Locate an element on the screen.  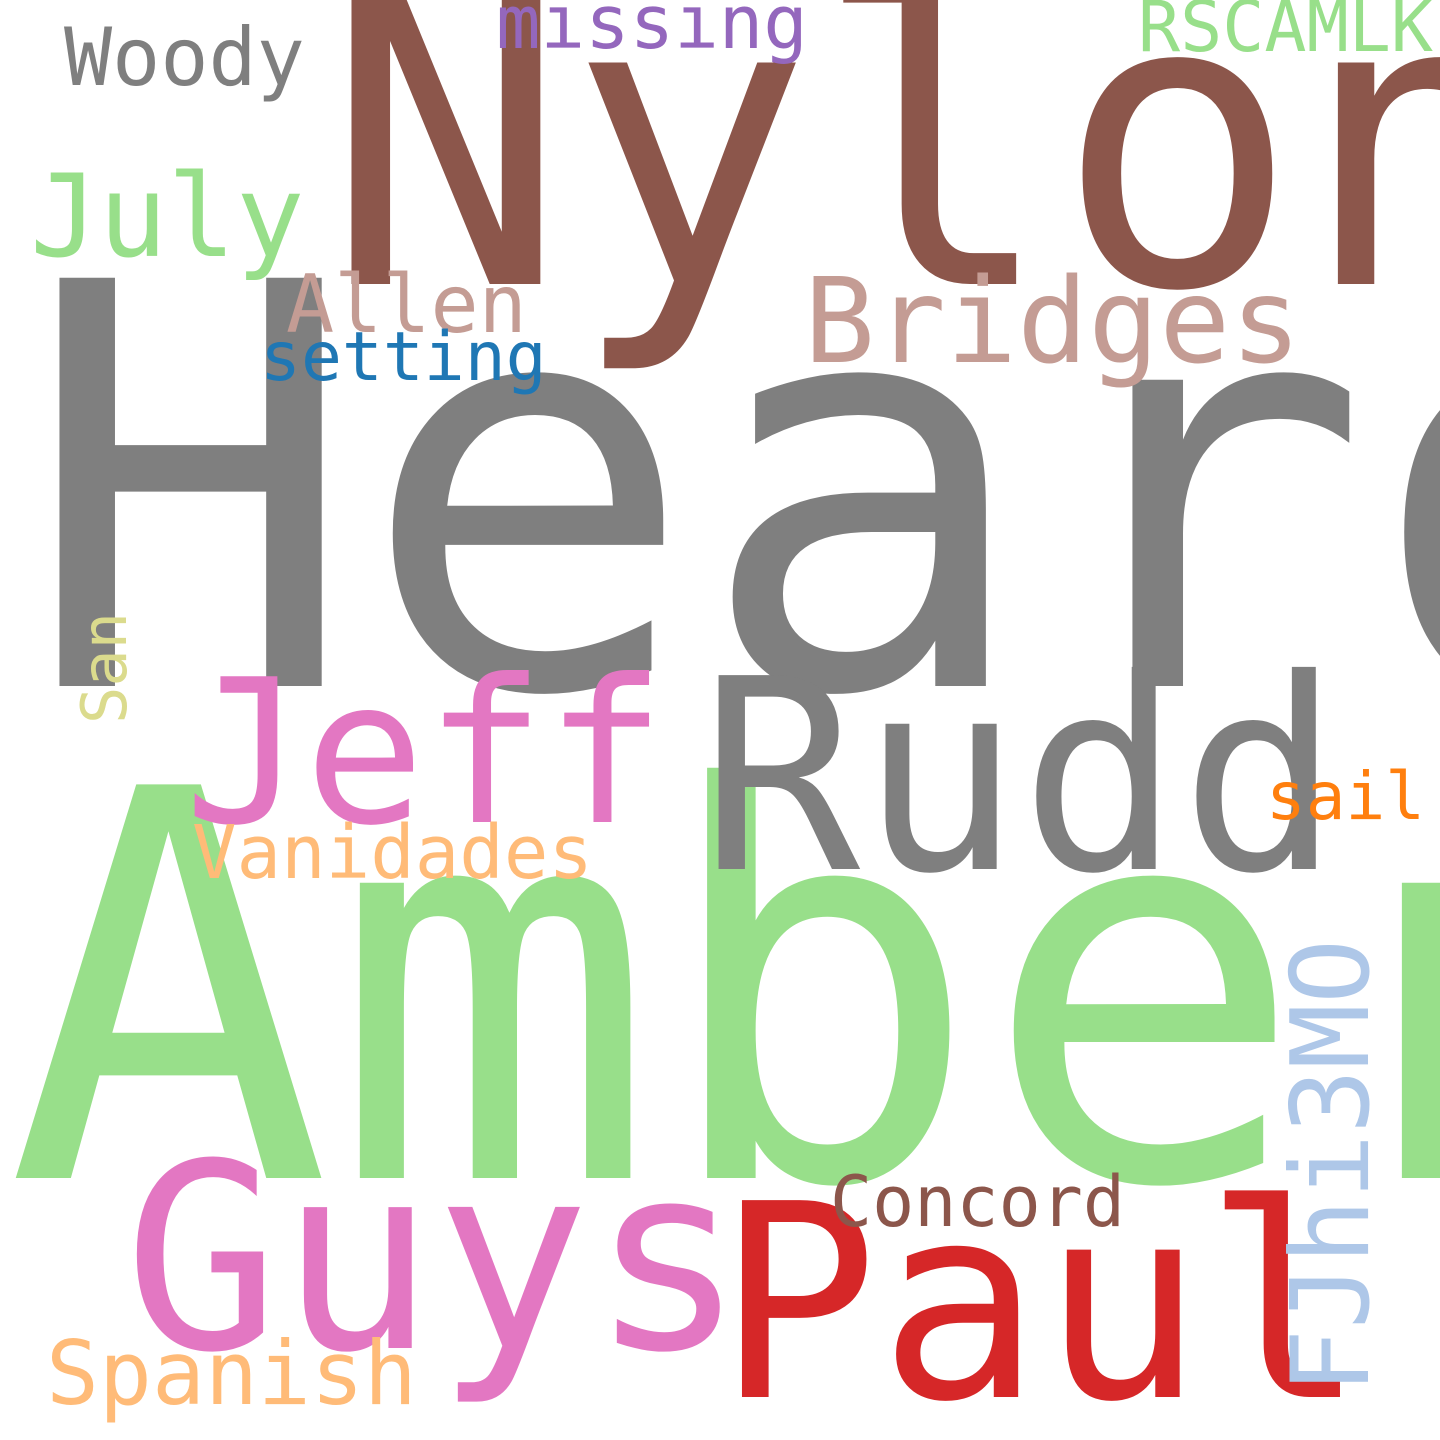
word-july: July is located at coordinates (167, 216).